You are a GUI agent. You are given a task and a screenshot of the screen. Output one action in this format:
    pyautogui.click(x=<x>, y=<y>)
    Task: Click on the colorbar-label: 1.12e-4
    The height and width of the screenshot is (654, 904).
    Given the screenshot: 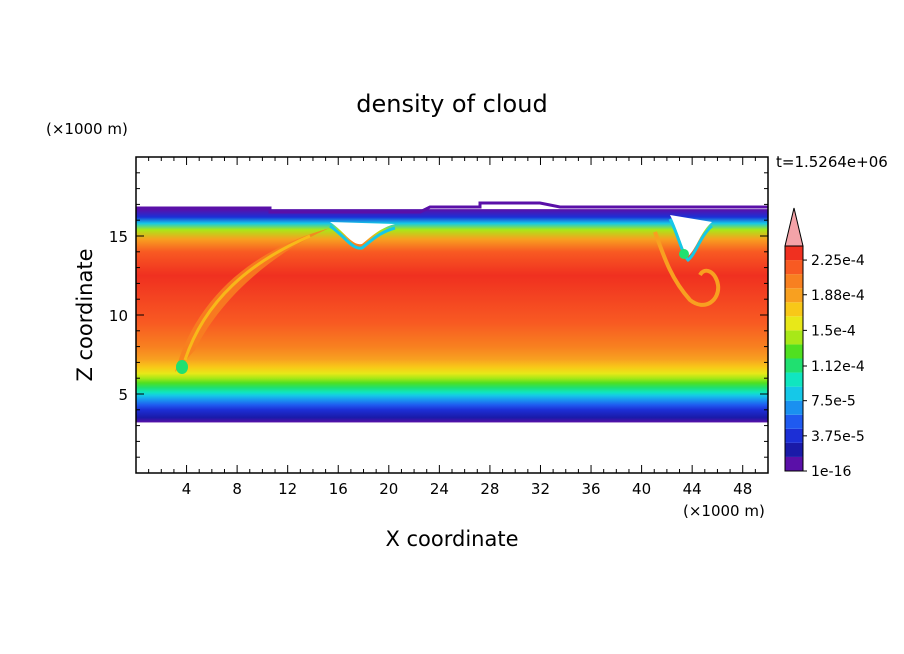 What is the action you would take?
    pyautogui.click(x=838, y=367)
    